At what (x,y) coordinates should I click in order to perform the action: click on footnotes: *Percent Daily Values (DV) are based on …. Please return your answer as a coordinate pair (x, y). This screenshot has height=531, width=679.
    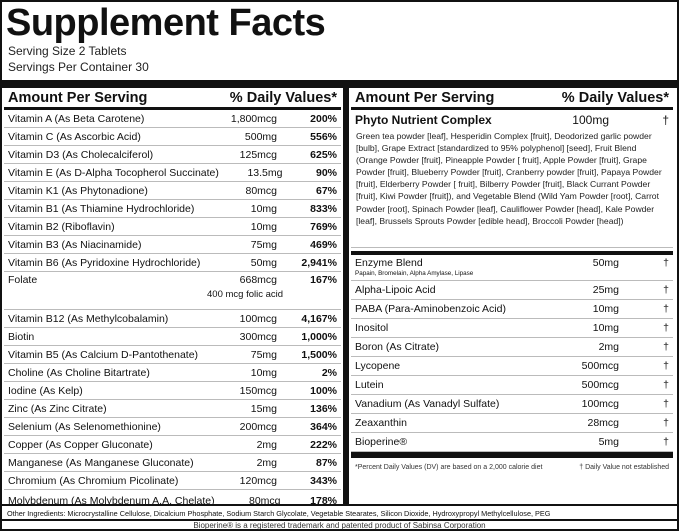
    Looking at the image, I should click on (512, 467).